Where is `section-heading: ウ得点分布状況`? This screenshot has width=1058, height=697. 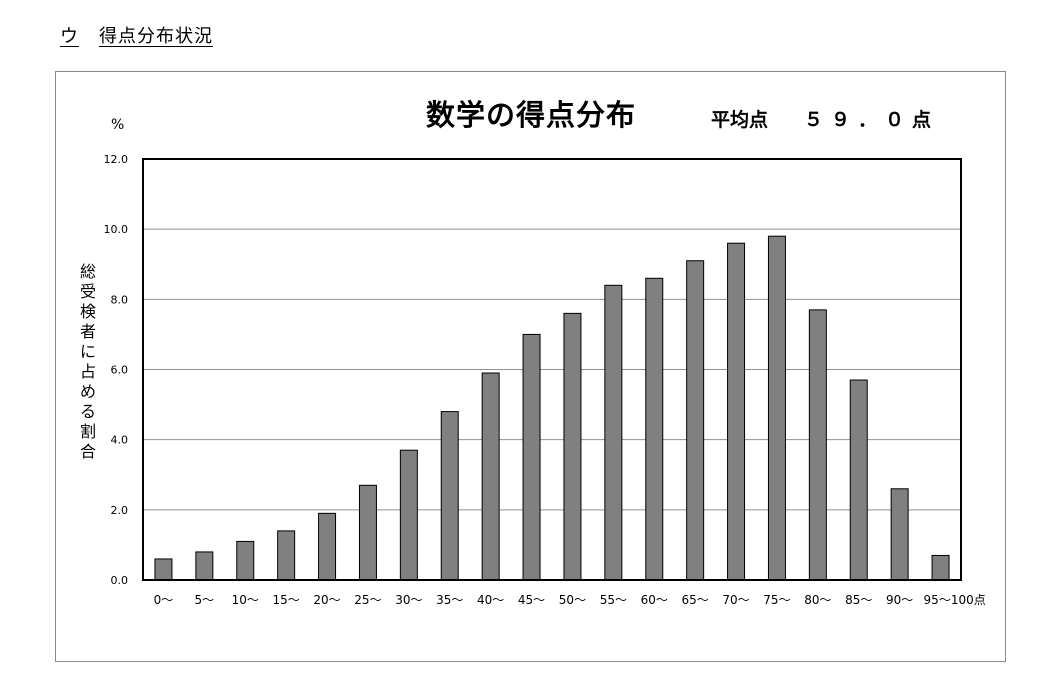
section-heading: ウ得点分布状況 is located at coordinates (136, 35).